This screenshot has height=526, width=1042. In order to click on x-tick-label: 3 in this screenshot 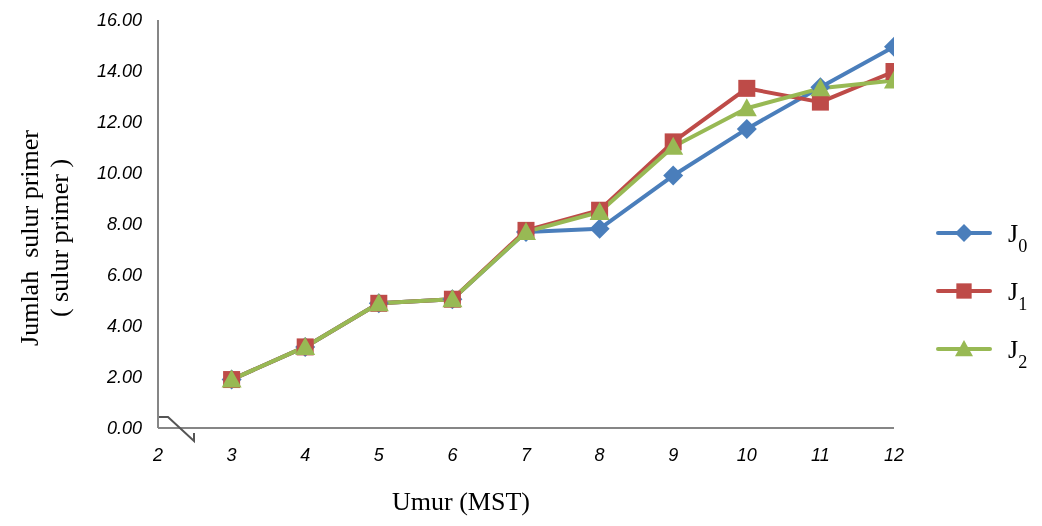, I will do `click(231, 454)`.